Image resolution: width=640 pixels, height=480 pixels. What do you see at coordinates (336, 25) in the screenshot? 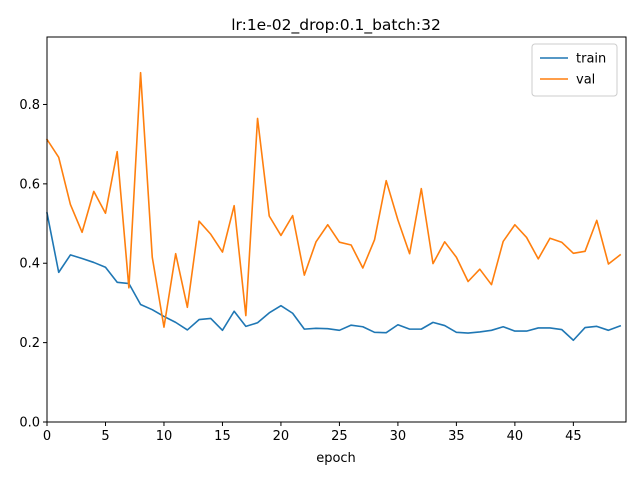
I see `chart-title: lr:1e-02_drop:0.1_batch:32` at bounding box center [336, 25].